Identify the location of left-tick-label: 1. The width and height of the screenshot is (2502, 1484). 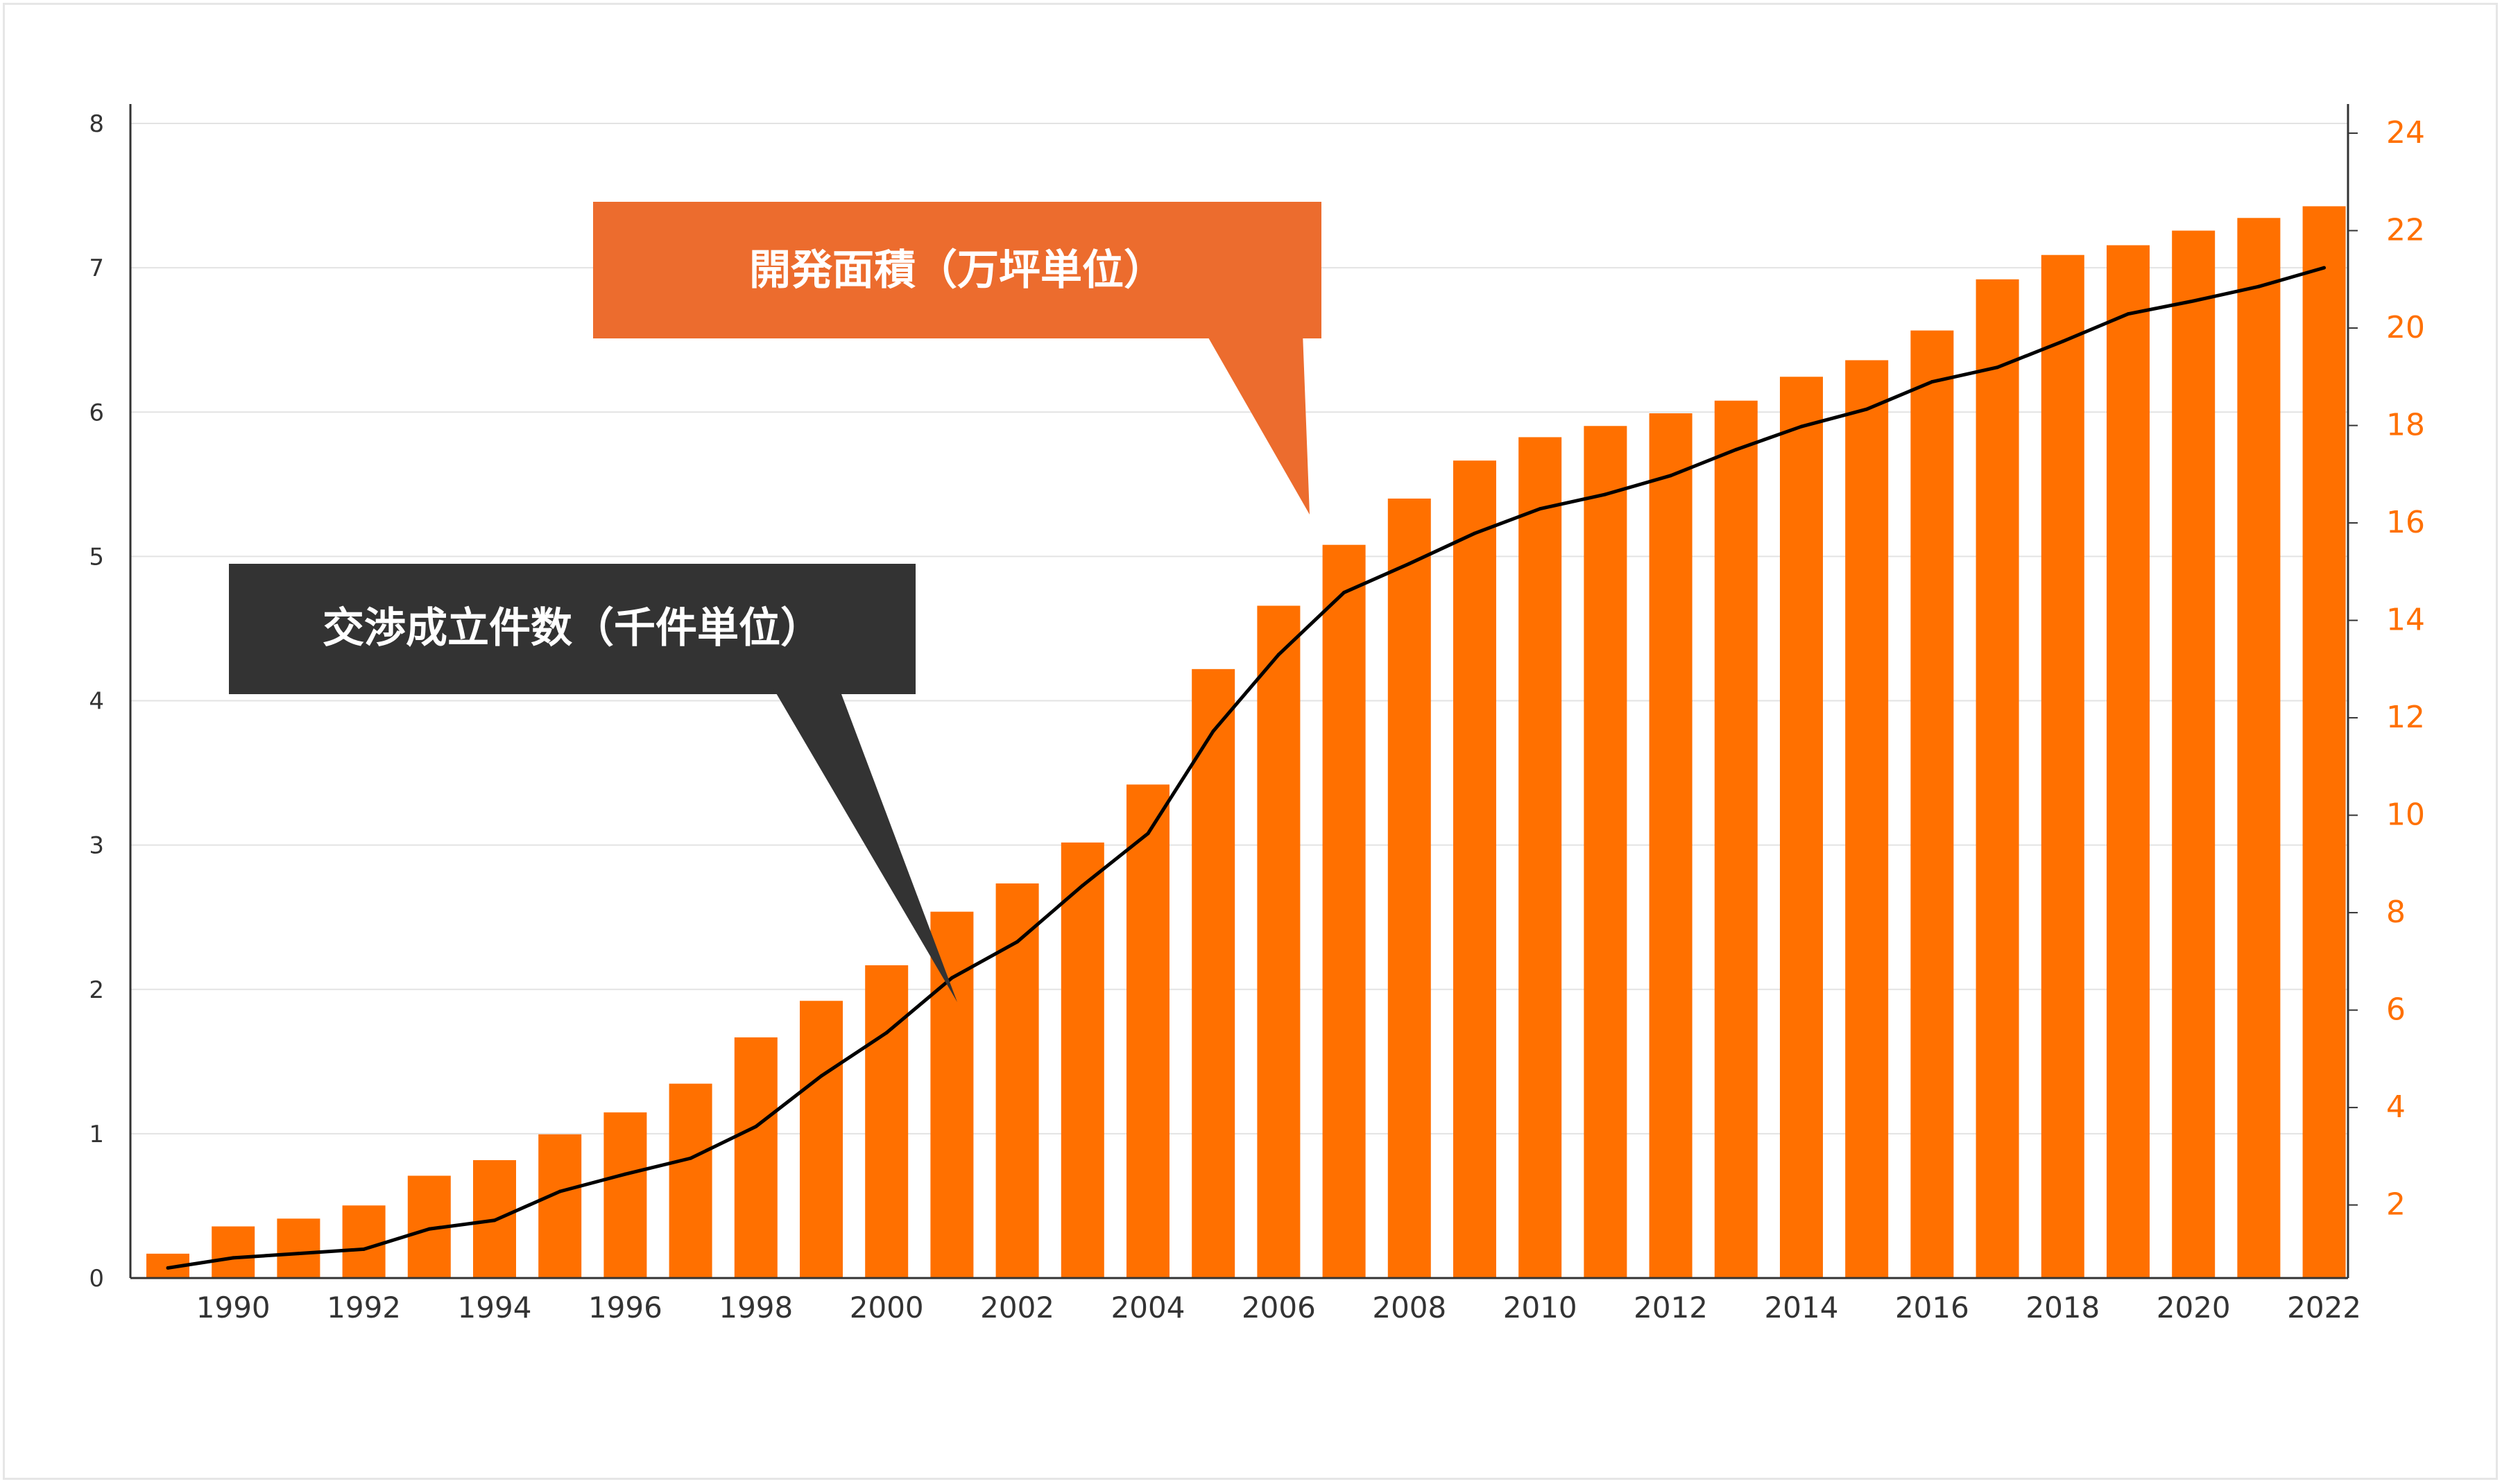
(96, 1134).